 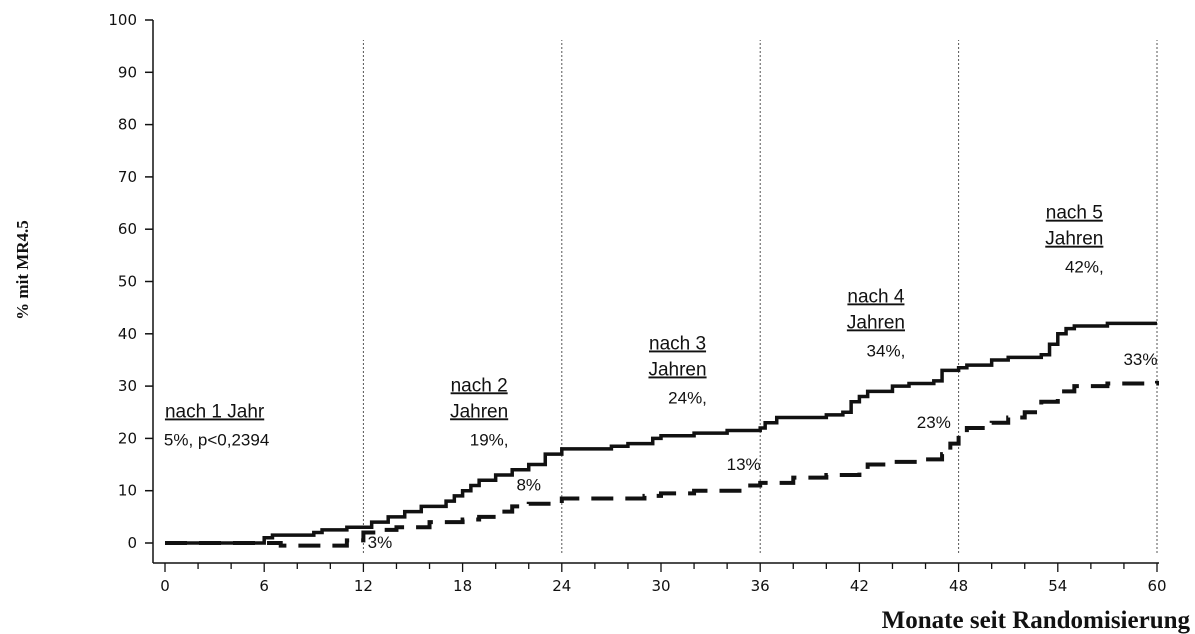 What do you see at coordinates (1084, 267) in the screenshot?
I see `annotation-value: 42%,` at bounding box center [1084, 267].